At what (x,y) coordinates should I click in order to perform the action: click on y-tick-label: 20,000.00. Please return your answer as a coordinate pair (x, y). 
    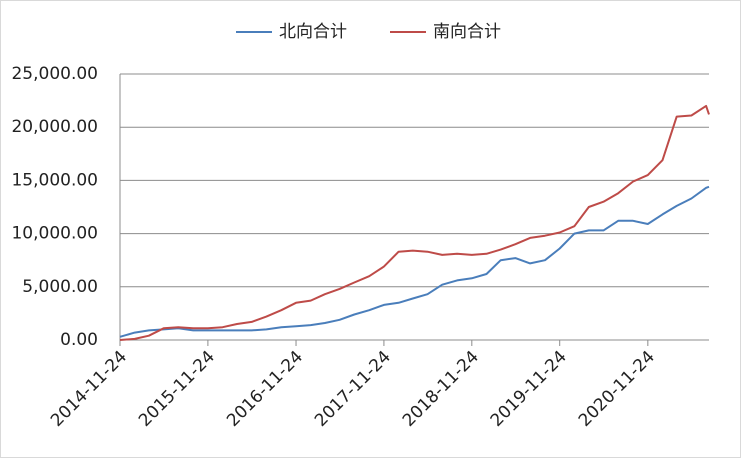
    Looking at the image, I should click on (54, 127).